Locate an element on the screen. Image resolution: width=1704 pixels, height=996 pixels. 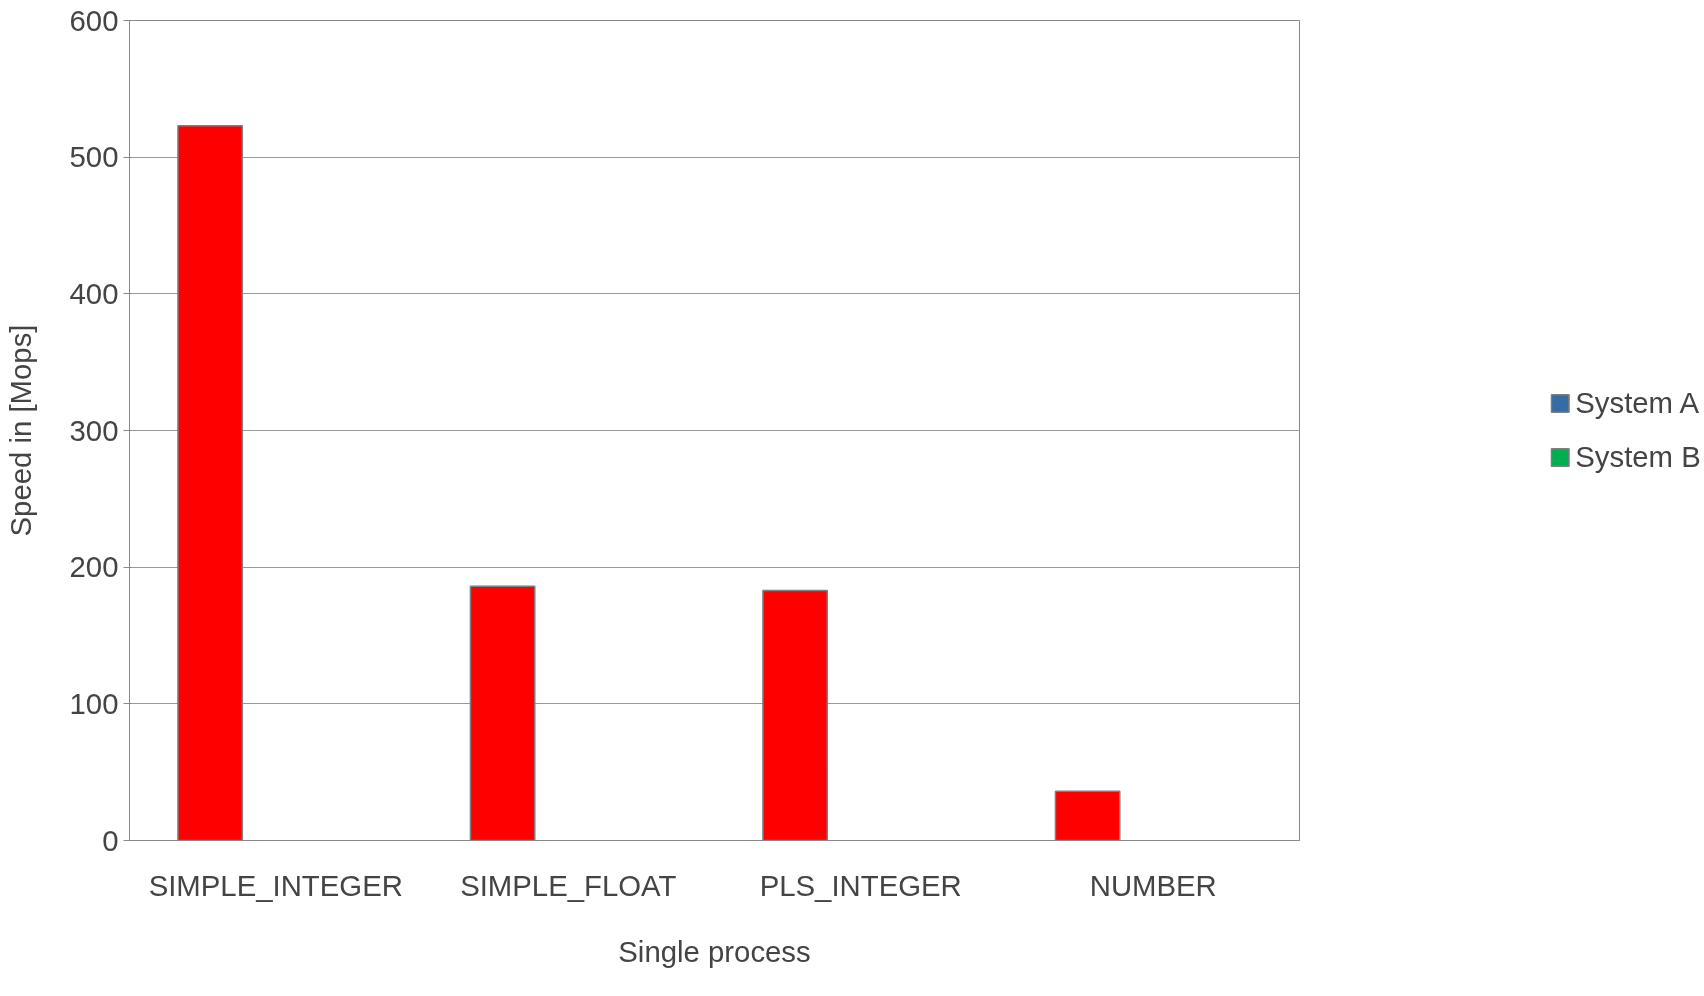
x-tick-label: NUMBER is located at coordinates (1153, 885).